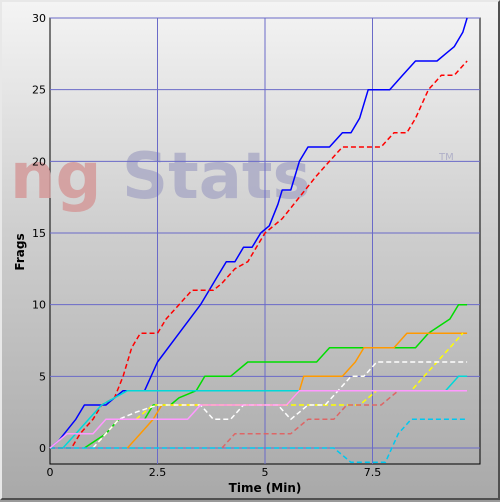 This screenshot has width=500, height=502. I want to click on x-axis-label: Time (Min), so click(265, 488).